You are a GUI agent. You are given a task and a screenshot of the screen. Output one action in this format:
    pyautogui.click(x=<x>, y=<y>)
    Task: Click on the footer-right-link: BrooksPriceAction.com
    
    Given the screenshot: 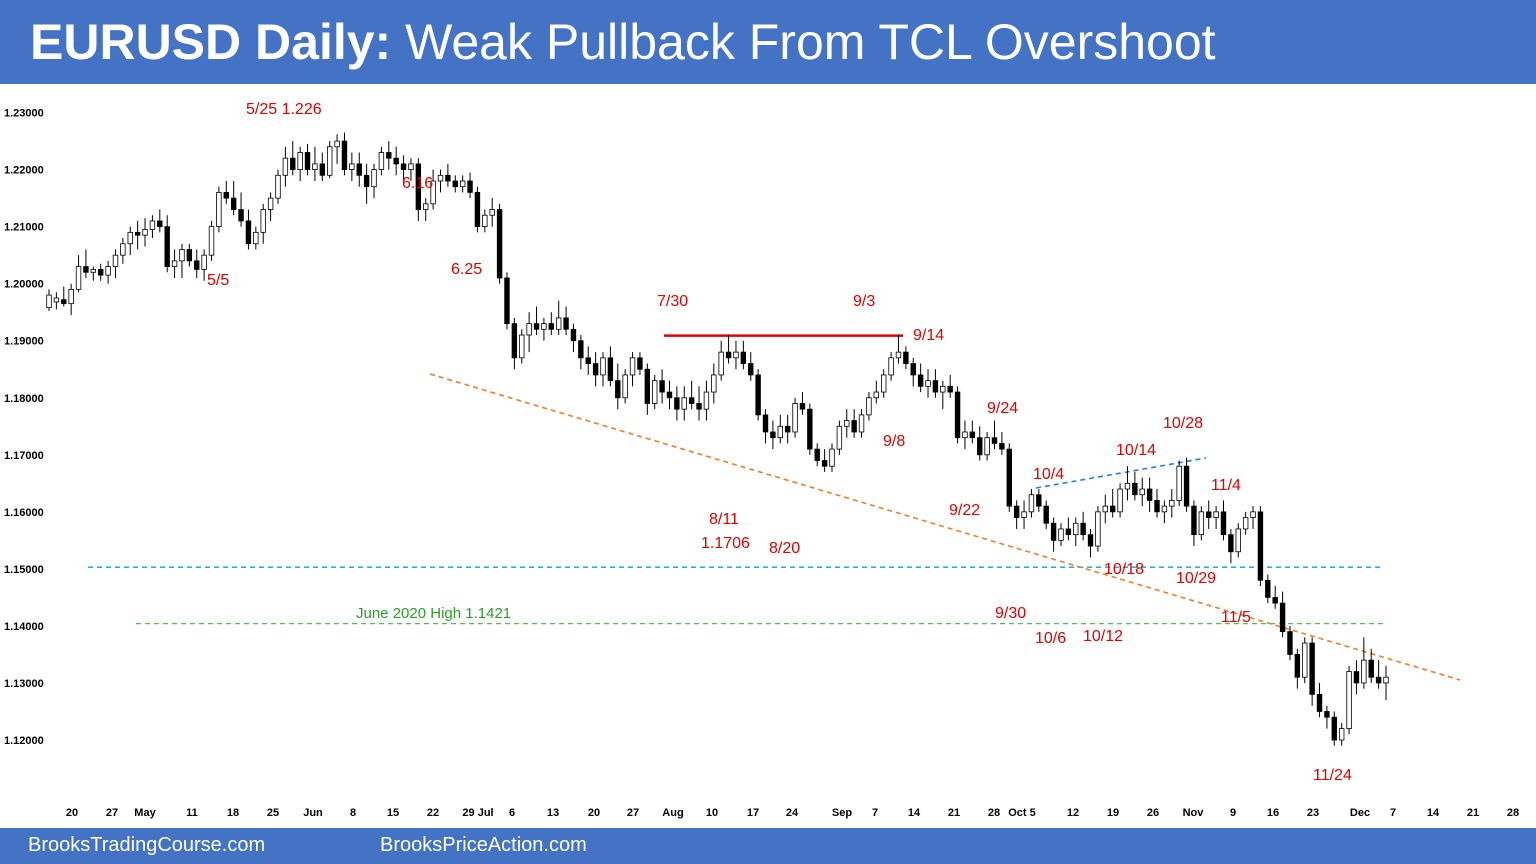 What is the action you would take?
    pyautogui.click(x=483, y=845)
    